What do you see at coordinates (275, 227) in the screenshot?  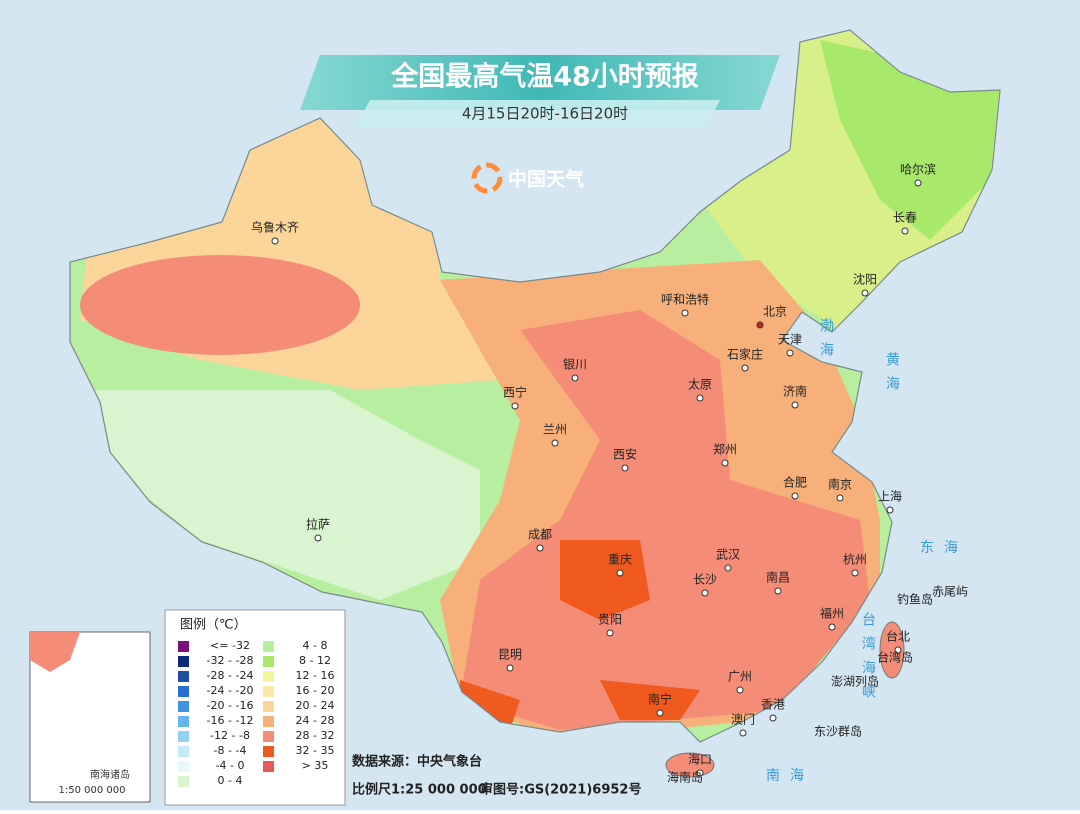 I see `city-label: 乌鲁木齐` at bounding box center [275, 227].